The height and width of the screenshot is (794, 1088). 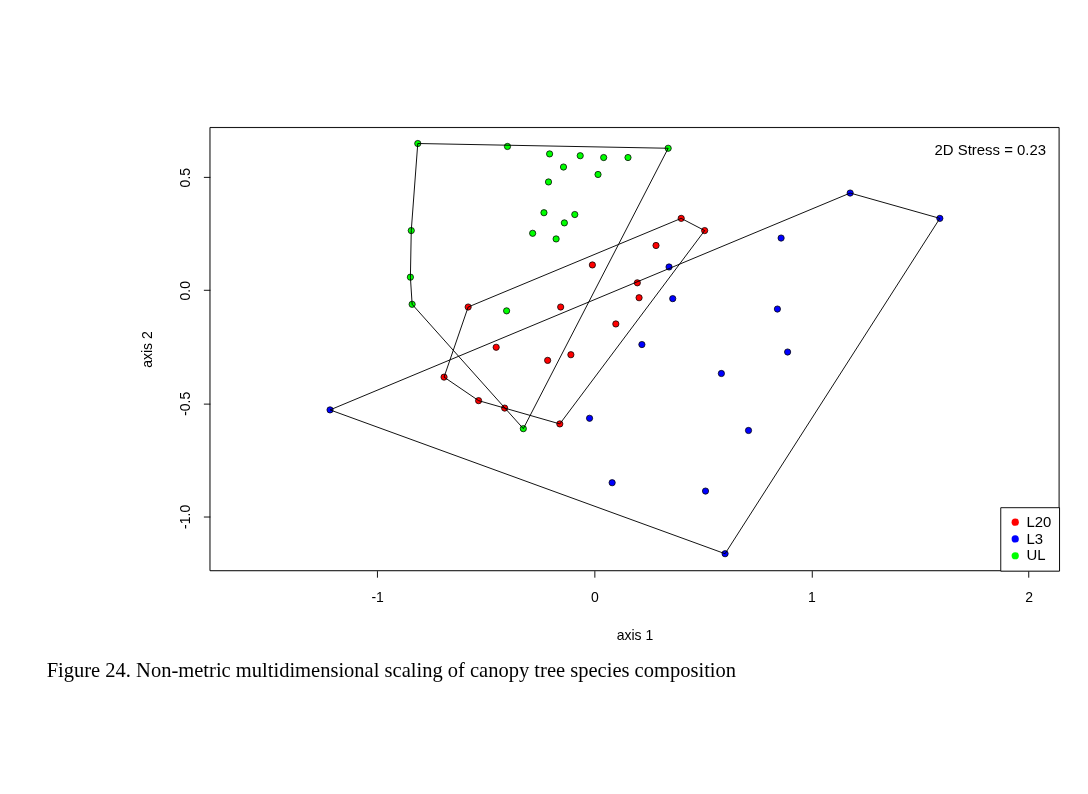 What do you see at coordinates (1036, 555) in the screenshot?
I see `legend-label: UL` at bounding box center [1036, 555].